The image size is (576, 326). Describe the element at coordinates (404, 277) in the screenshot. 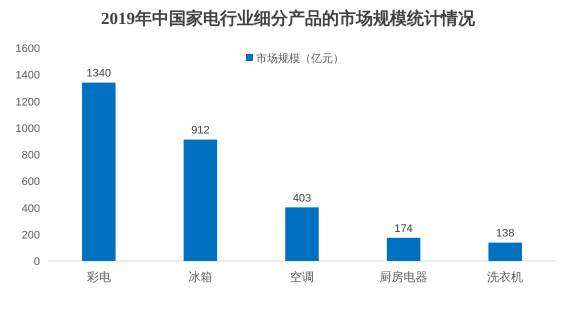

I see `x-tick-label: 厨房电器` at that location.